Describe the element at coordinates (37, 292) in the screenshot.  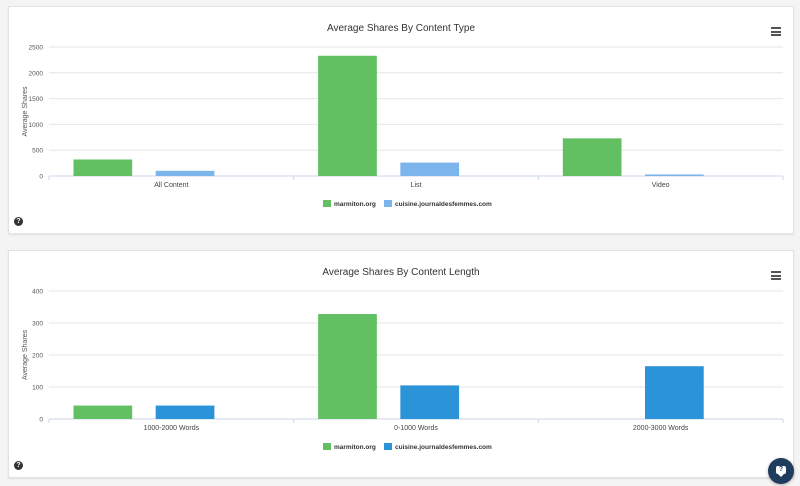
I see `y-tick-label: 400` at that location.